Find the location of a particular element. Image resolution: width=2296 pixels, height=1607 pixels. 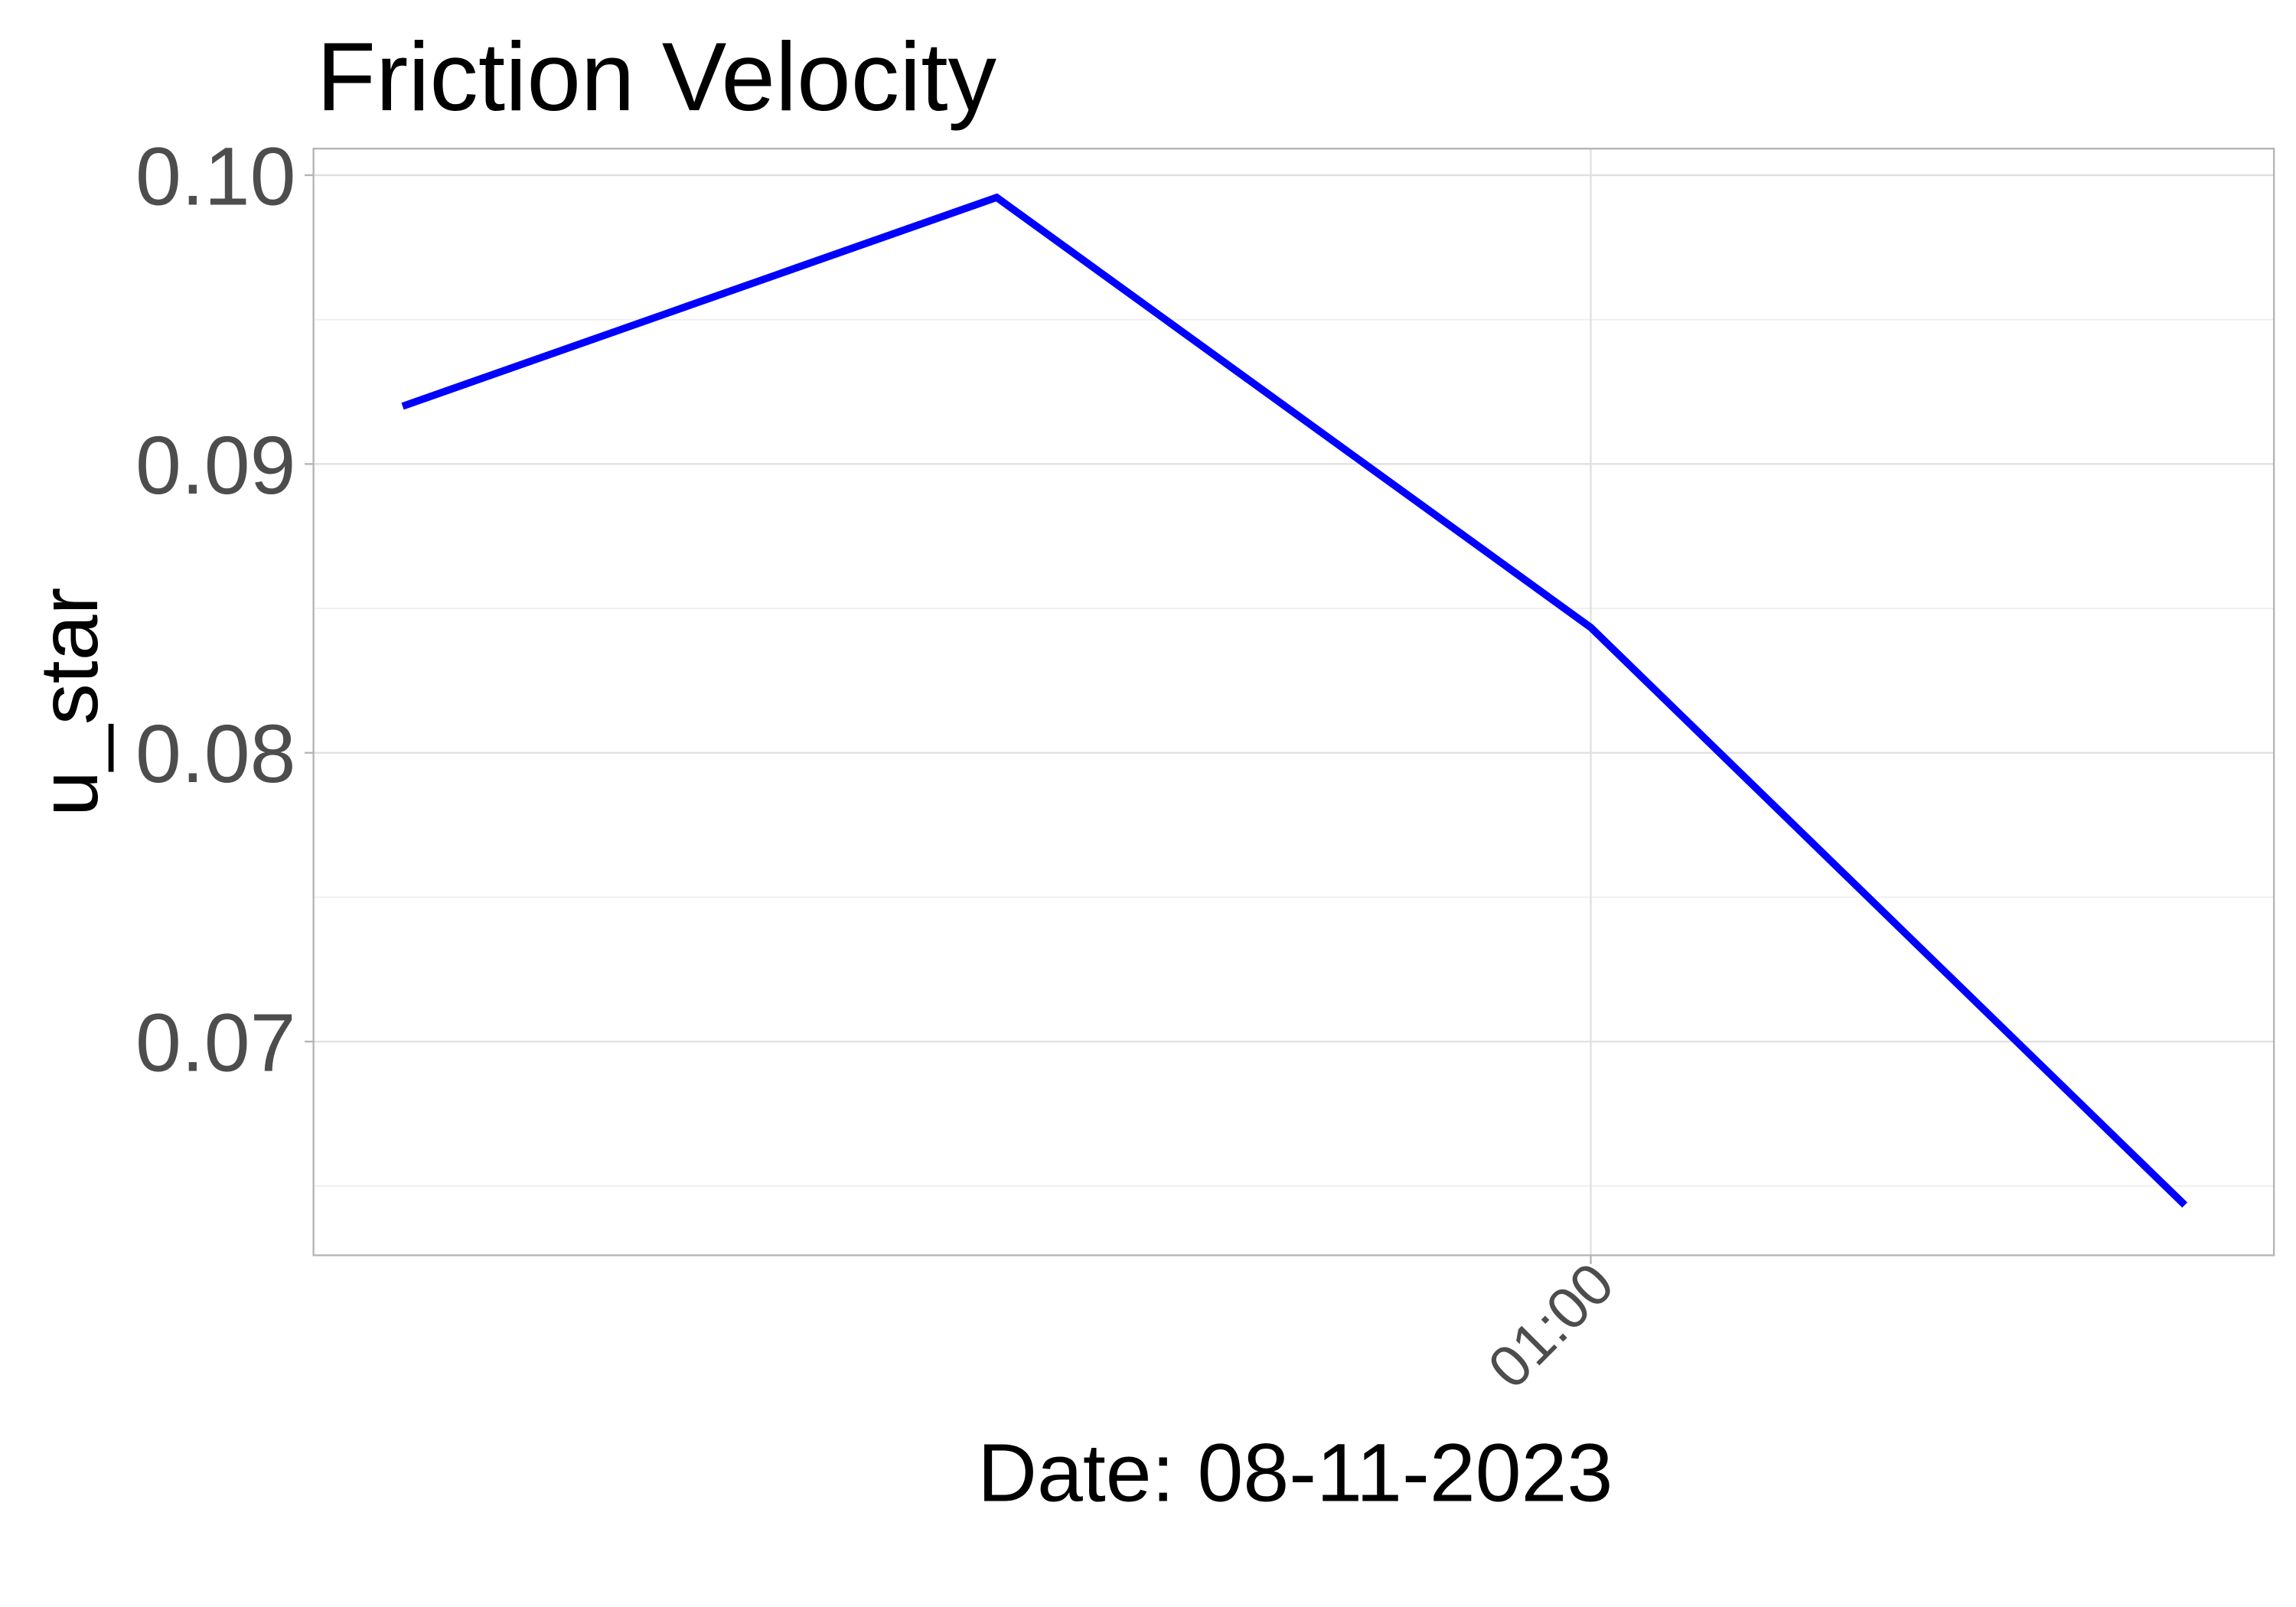

y-tick-label: 0.08 is located at coordinates (215, 754).